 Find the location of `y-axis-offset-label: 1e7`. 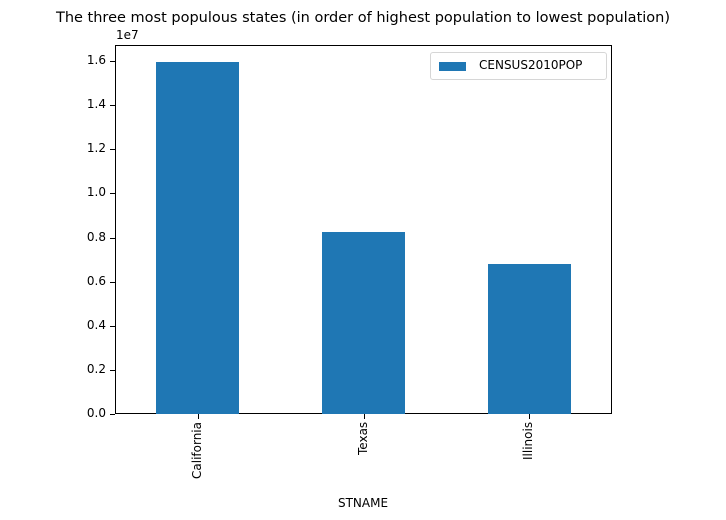

y-axis-offset-label: 1e7 is located at coordinates (127, 35).